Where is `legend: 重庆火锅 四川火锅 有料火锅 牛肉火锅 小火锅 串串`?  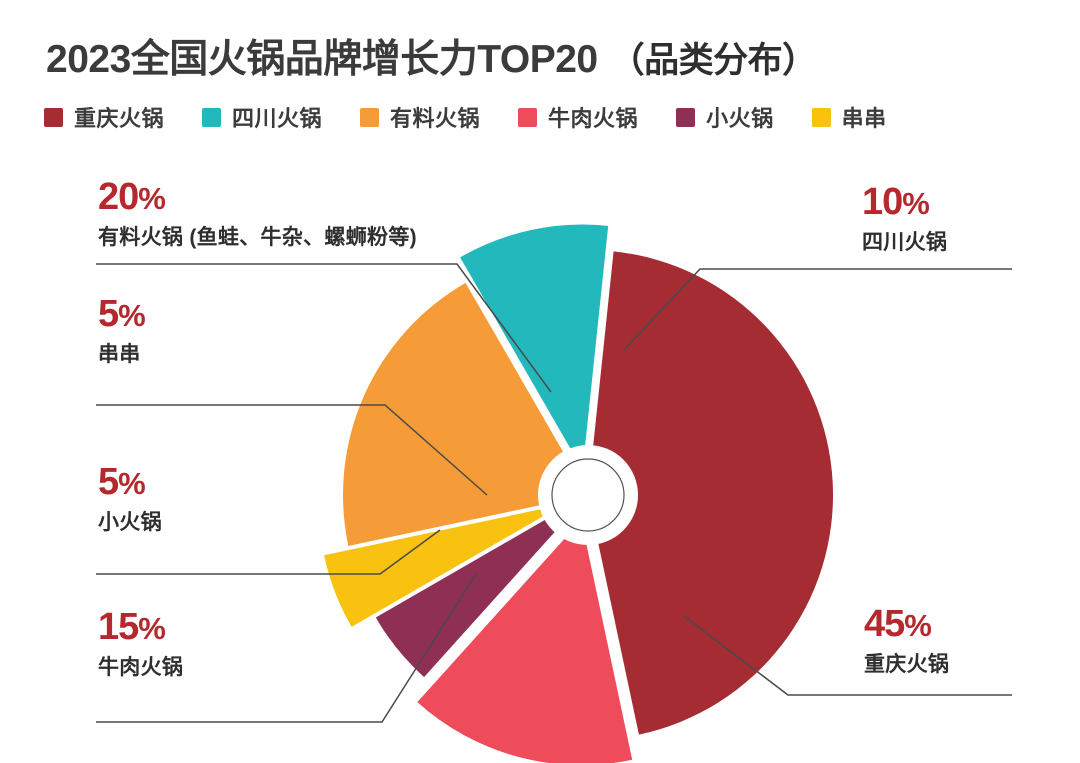
legend: 重庆火锅 四川火锅 有料火锅 牛肉火锅 小火锅 串串 is located at coordinates (484, 117).